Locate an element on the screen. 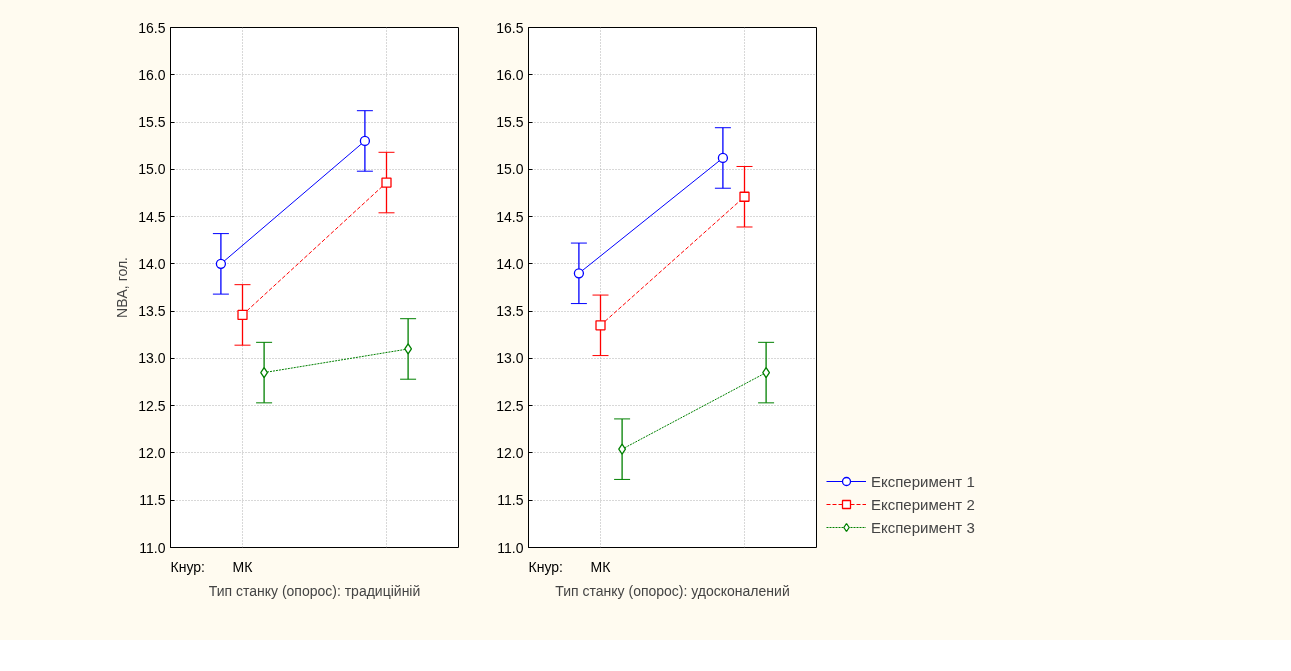 The image size is (1291, 671). legend-label: Експеримент 2 is located at coordinates (923, 504).